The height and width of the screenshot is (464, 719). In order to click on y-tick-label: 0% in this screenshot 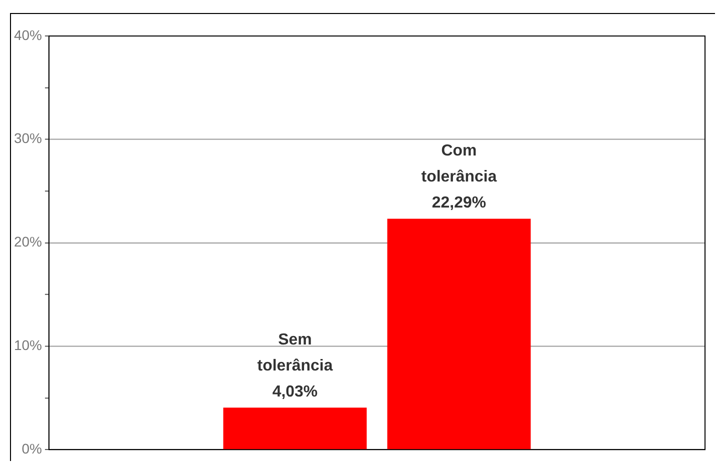, I will do `click(32, 448)`.